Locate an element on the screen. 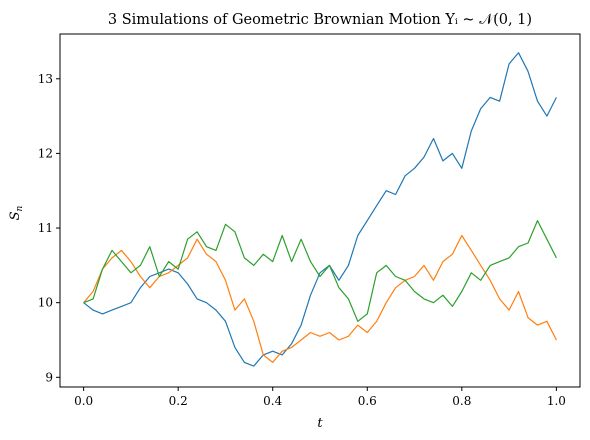  x-tick-label: 1.0 is located at coordinates (556, 401).